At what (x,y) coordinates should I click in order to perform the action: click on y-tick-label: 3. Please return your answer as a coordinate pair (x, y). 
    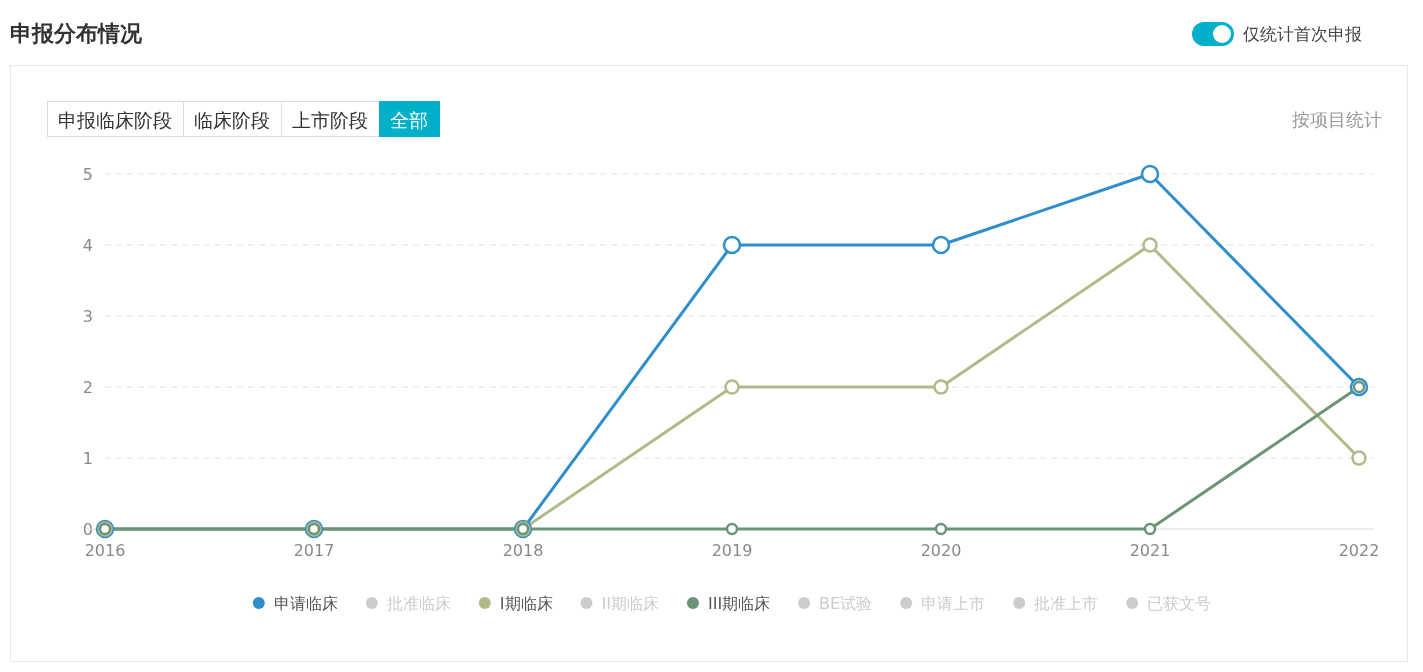
    Looking at the image, I should click on (87, 316).